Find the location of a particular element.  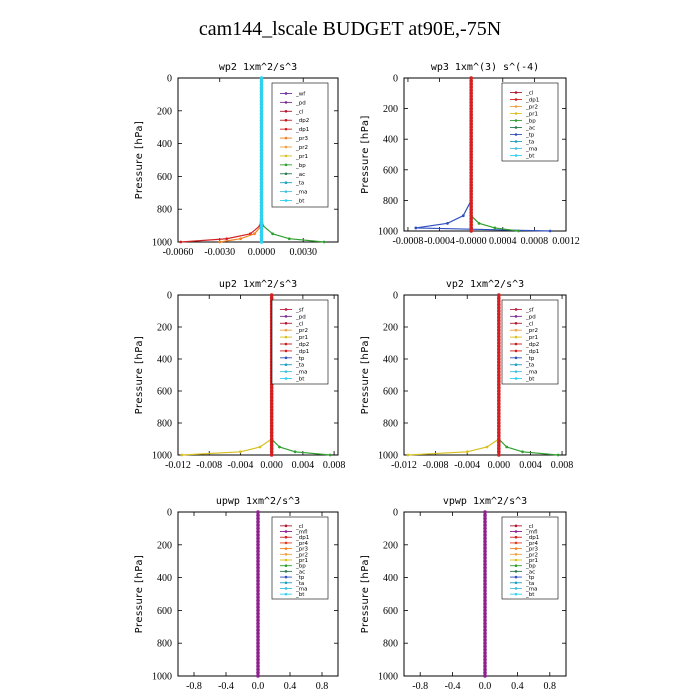

legend-label: _pr1 is located at coordinates (531, 115).